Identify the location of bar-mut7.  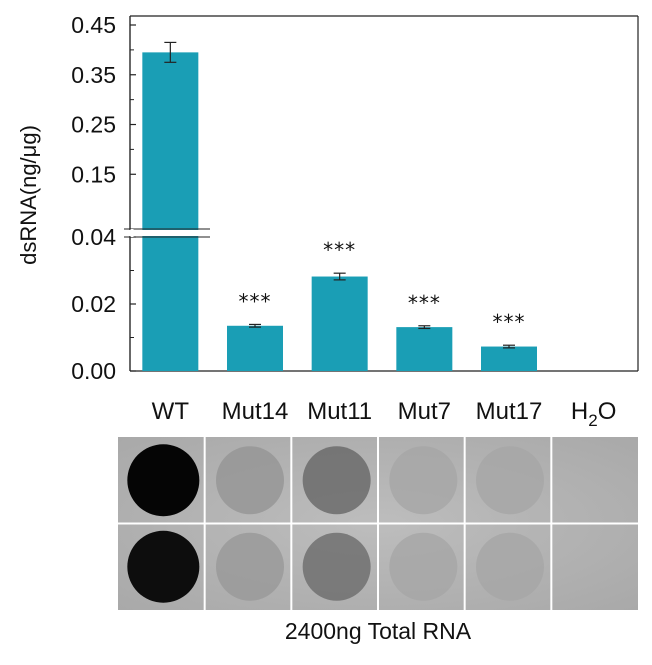
(424, 349).